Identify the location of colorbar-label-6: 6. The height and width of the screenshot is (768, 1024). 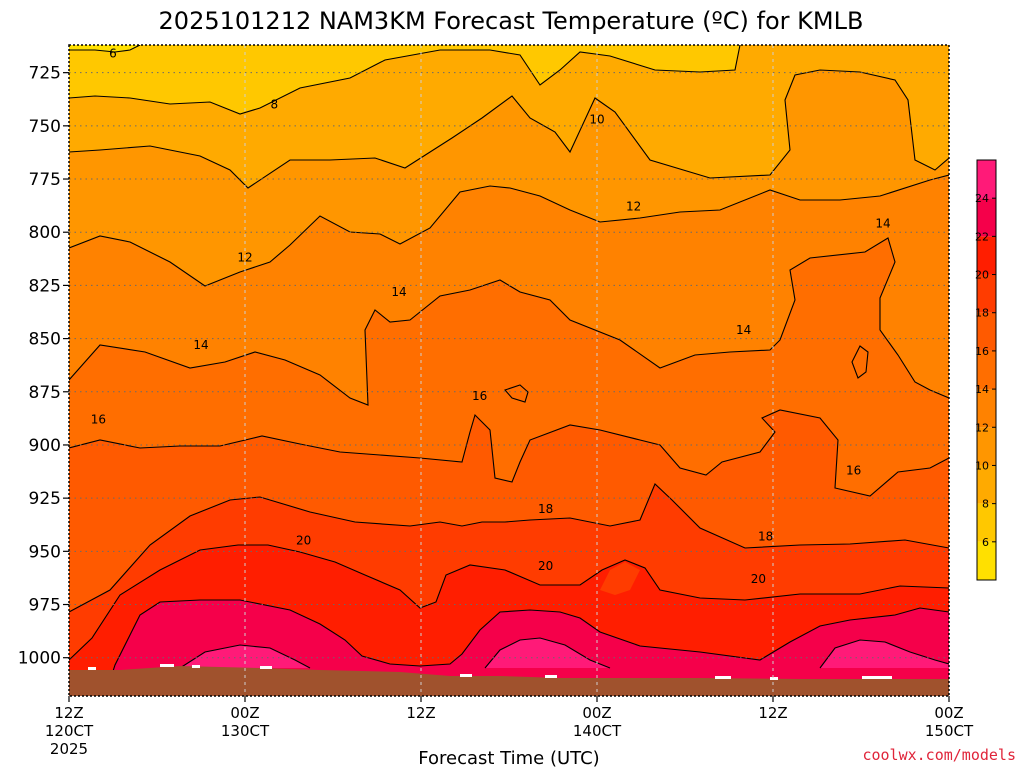
(985, 542).